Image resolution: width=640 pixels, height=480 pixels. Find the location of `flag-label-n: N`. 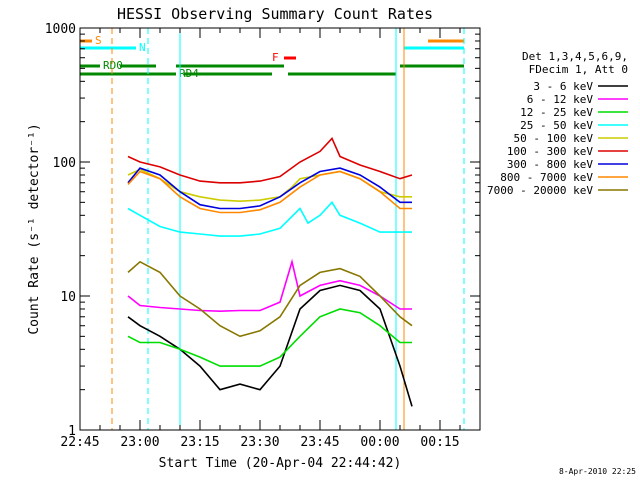

flag-label-n: N is located at coordinates (142, 47).